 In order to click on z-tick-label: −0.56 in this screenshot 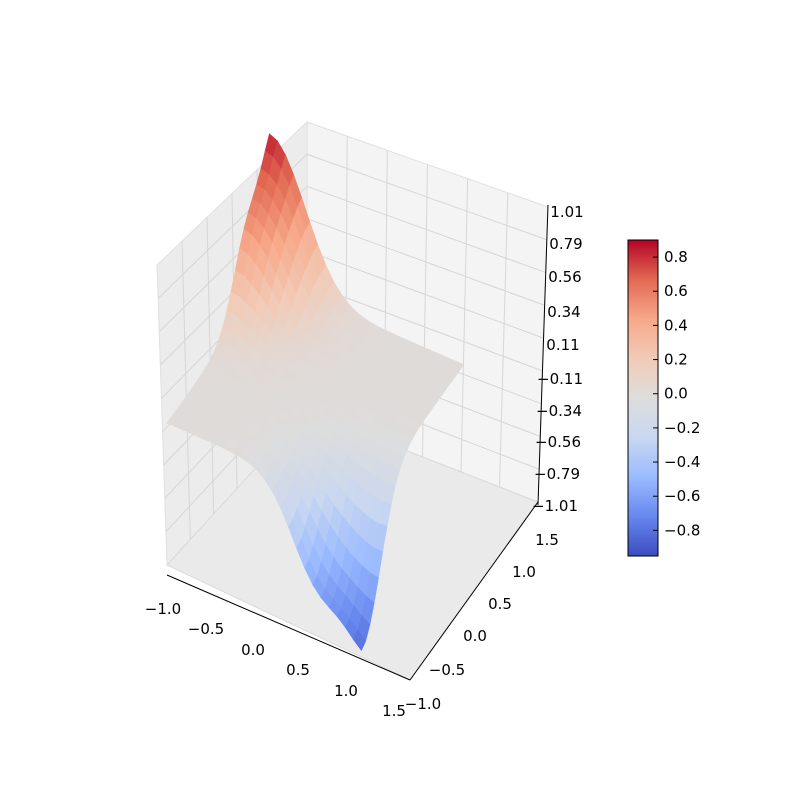, I will do `click(558, 442)`.